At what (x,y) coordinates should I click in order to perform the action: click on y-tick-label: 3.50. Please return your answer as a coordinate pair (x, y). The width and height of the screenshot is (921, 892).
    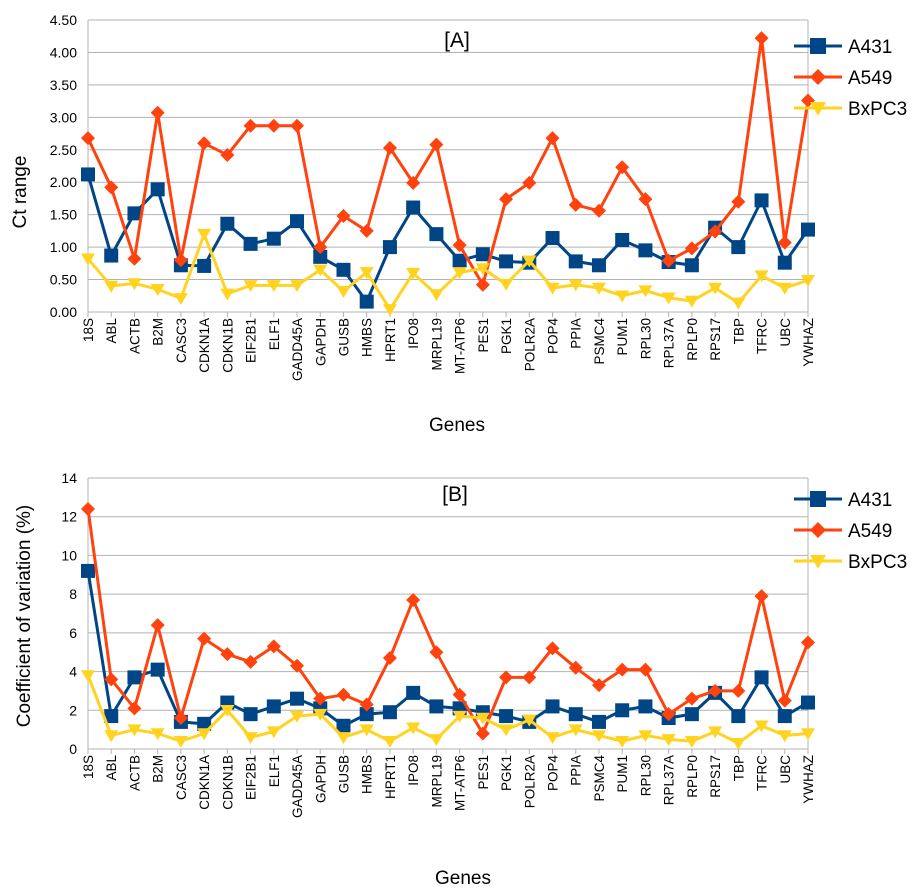
    Looking at the image, I should click on (63, 85).